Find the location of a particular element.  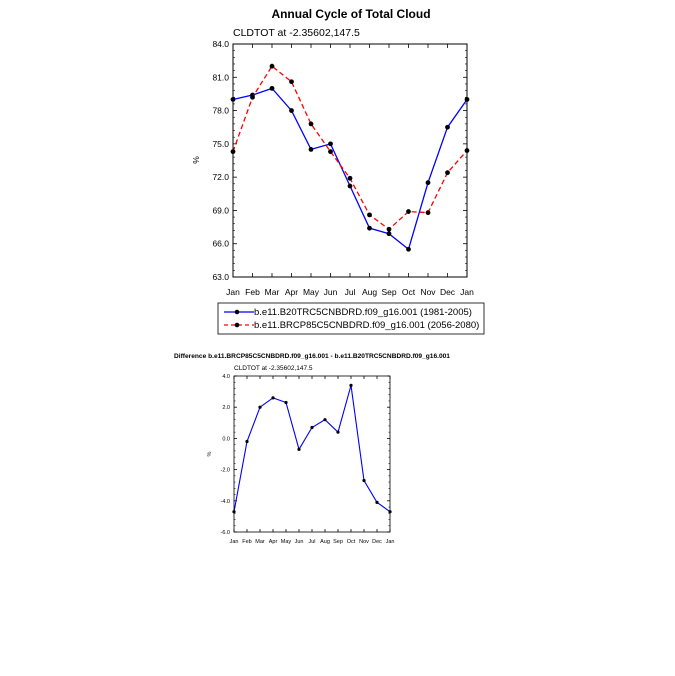

y-tick-label: 2.0 is located at coordinates (226, 408).